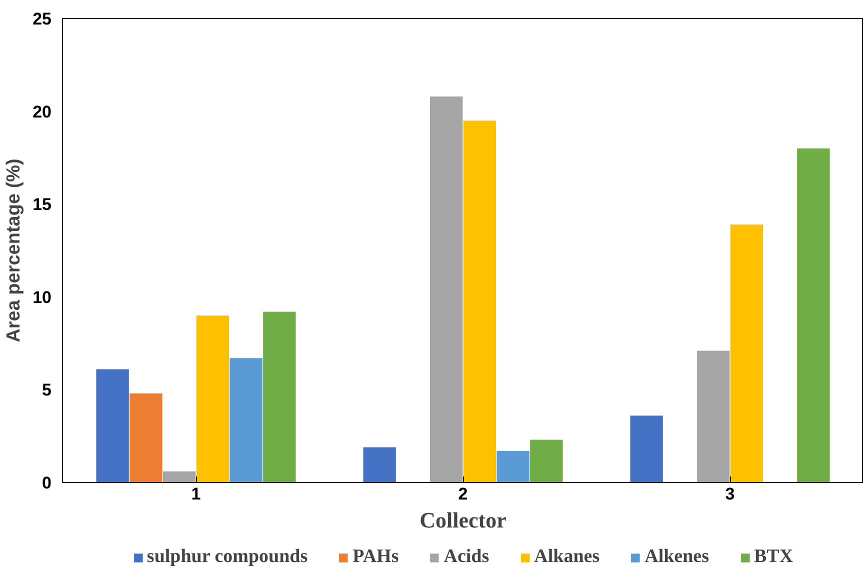 This screenshot has height=581, width=863. Describe the element at coordinates (676, 557) in the screenshot. I see `legend-label: Alkenes` at that location.